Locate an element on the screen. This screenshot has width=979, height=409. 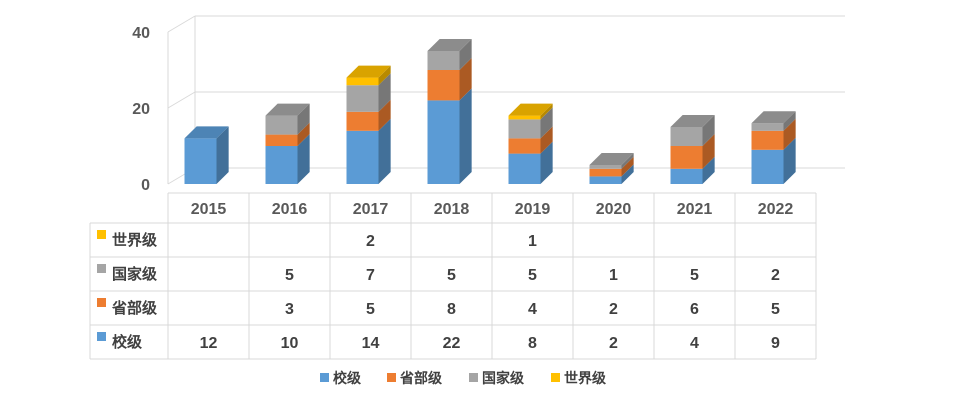
x-tick-label: 2022 is located at coordinates (776, 209).